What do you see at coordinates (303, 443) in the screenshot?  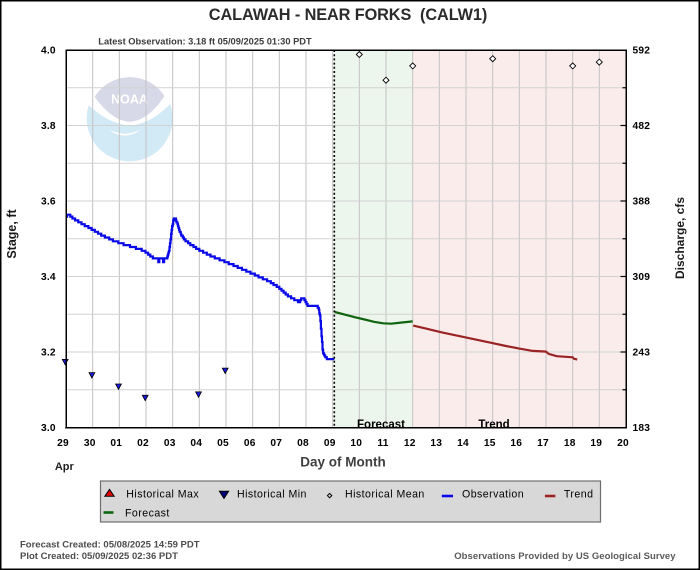 I see `svg-text: 08` at bounding box center [303, 443].